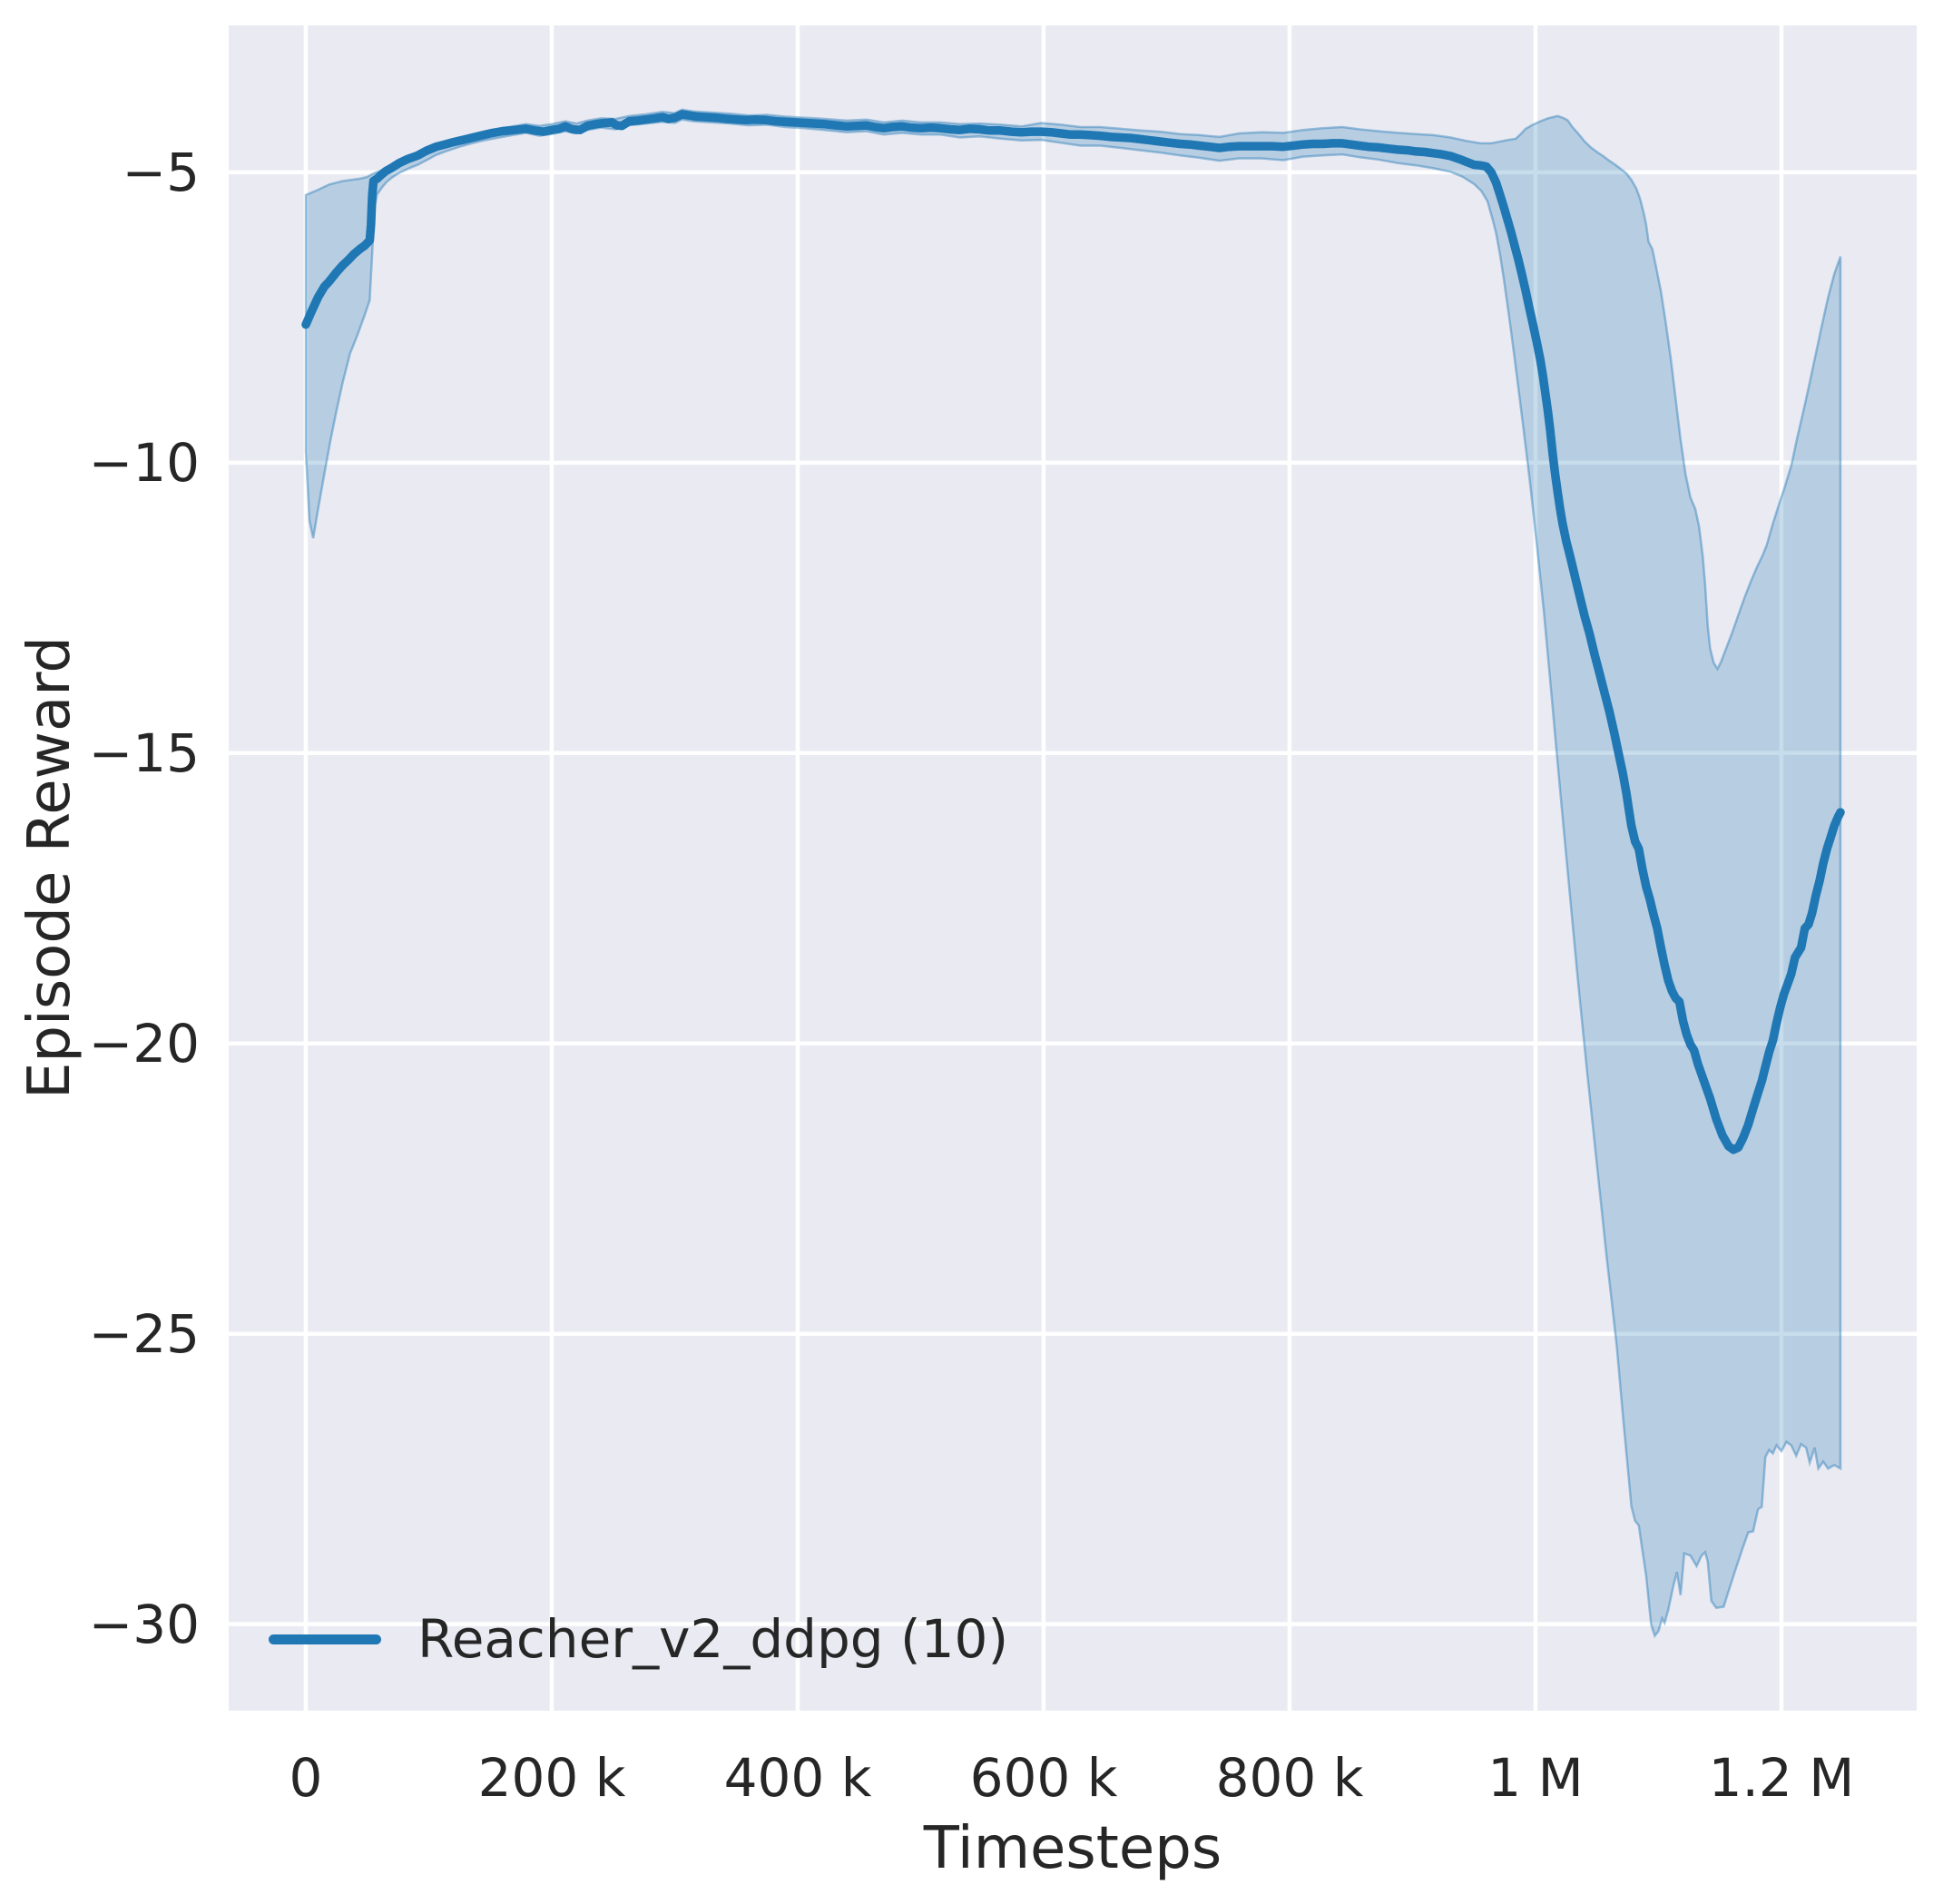 This screenshot has width=1953, height=1904. What do you see at coordinates (162, 172) in the screenshot?
I see `y-axis-tick-label: −5` at bounding box center [162, 172].